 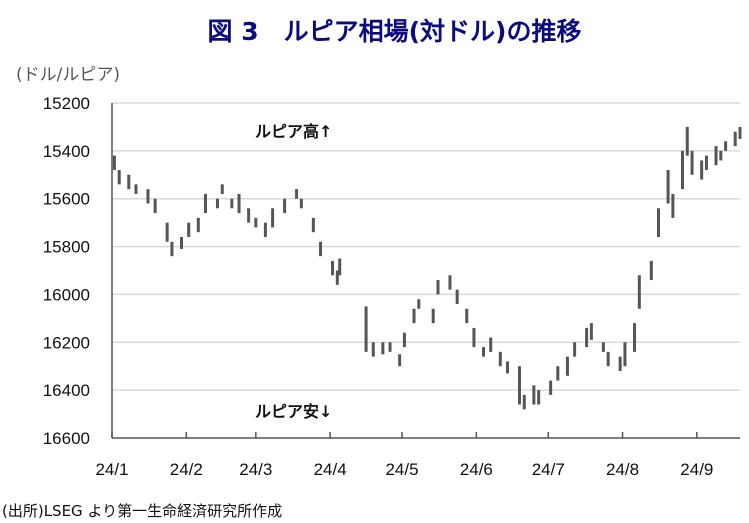 I want to click on x-tick-label: 24/1, so click(x=111, y=469).